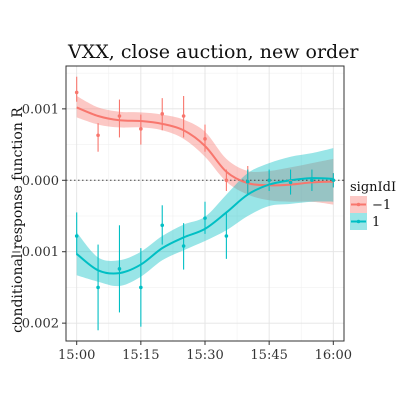  I want to click on legend-entries: −11, so click(370, 213).